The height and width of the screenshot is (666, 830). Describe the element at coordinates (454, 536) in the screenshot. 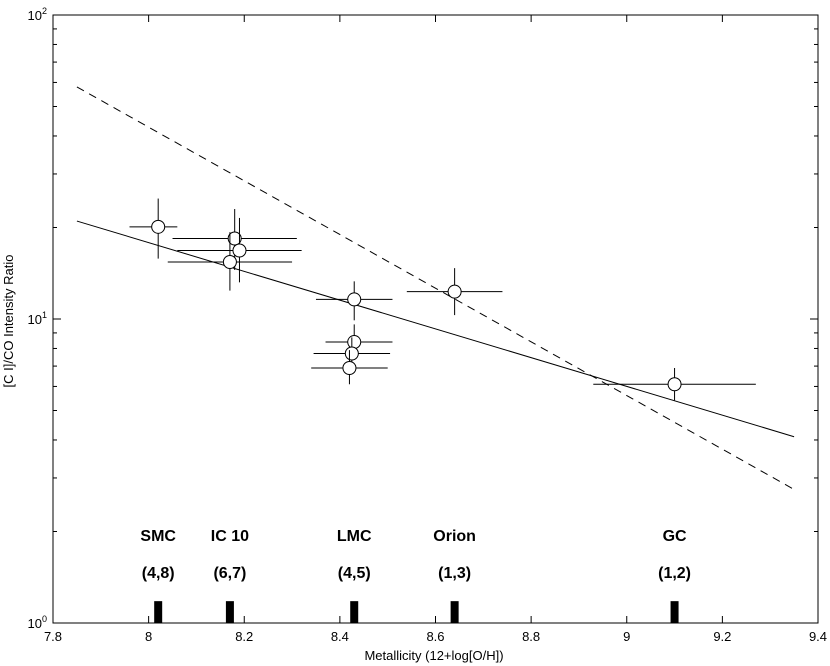

I see `region-name-label: Orion` at that location.